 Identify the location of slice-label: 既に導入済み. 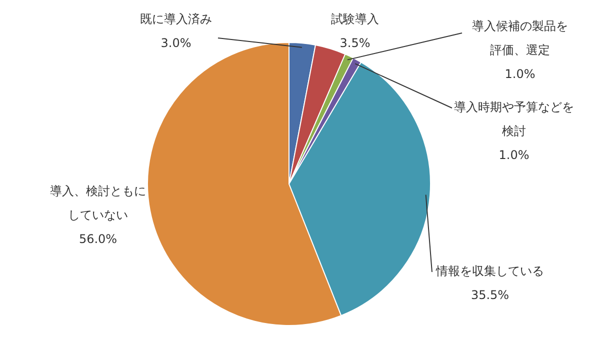
(176, 19).